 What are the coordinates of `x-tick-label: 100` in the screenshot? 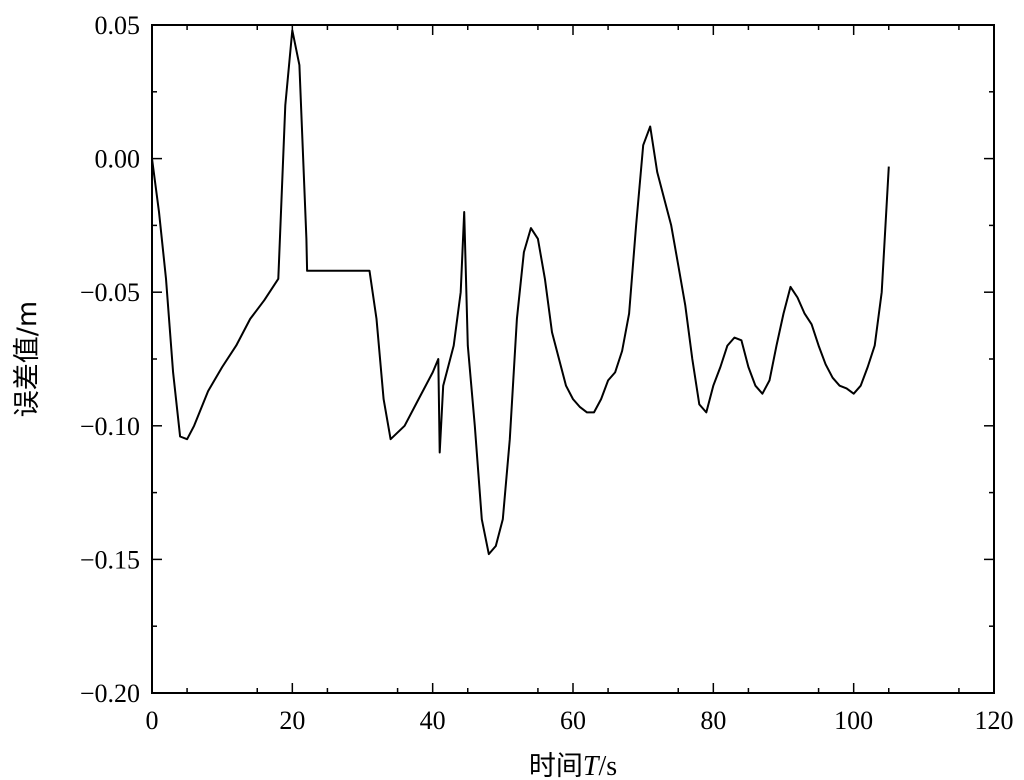 It's located at (853, 720).